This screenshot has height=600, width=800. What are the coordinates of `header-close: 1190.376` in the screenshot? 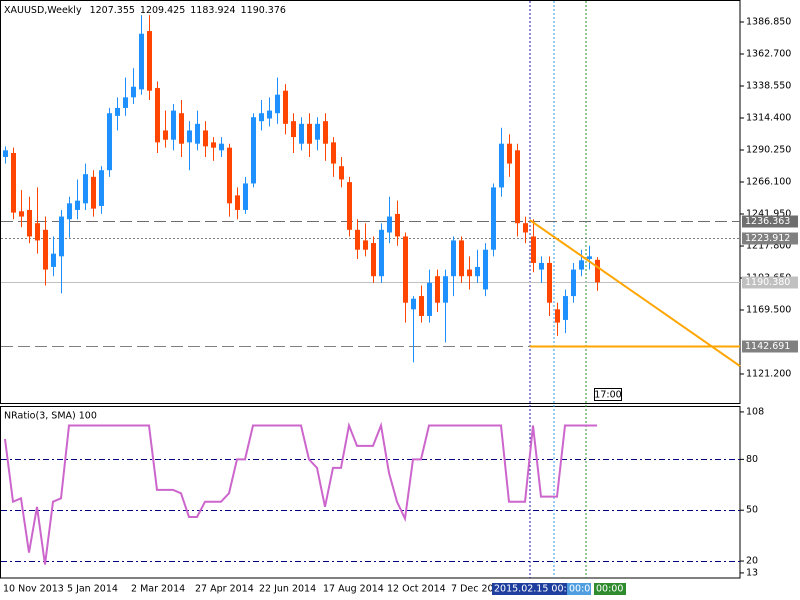 It's located at (263, 10).